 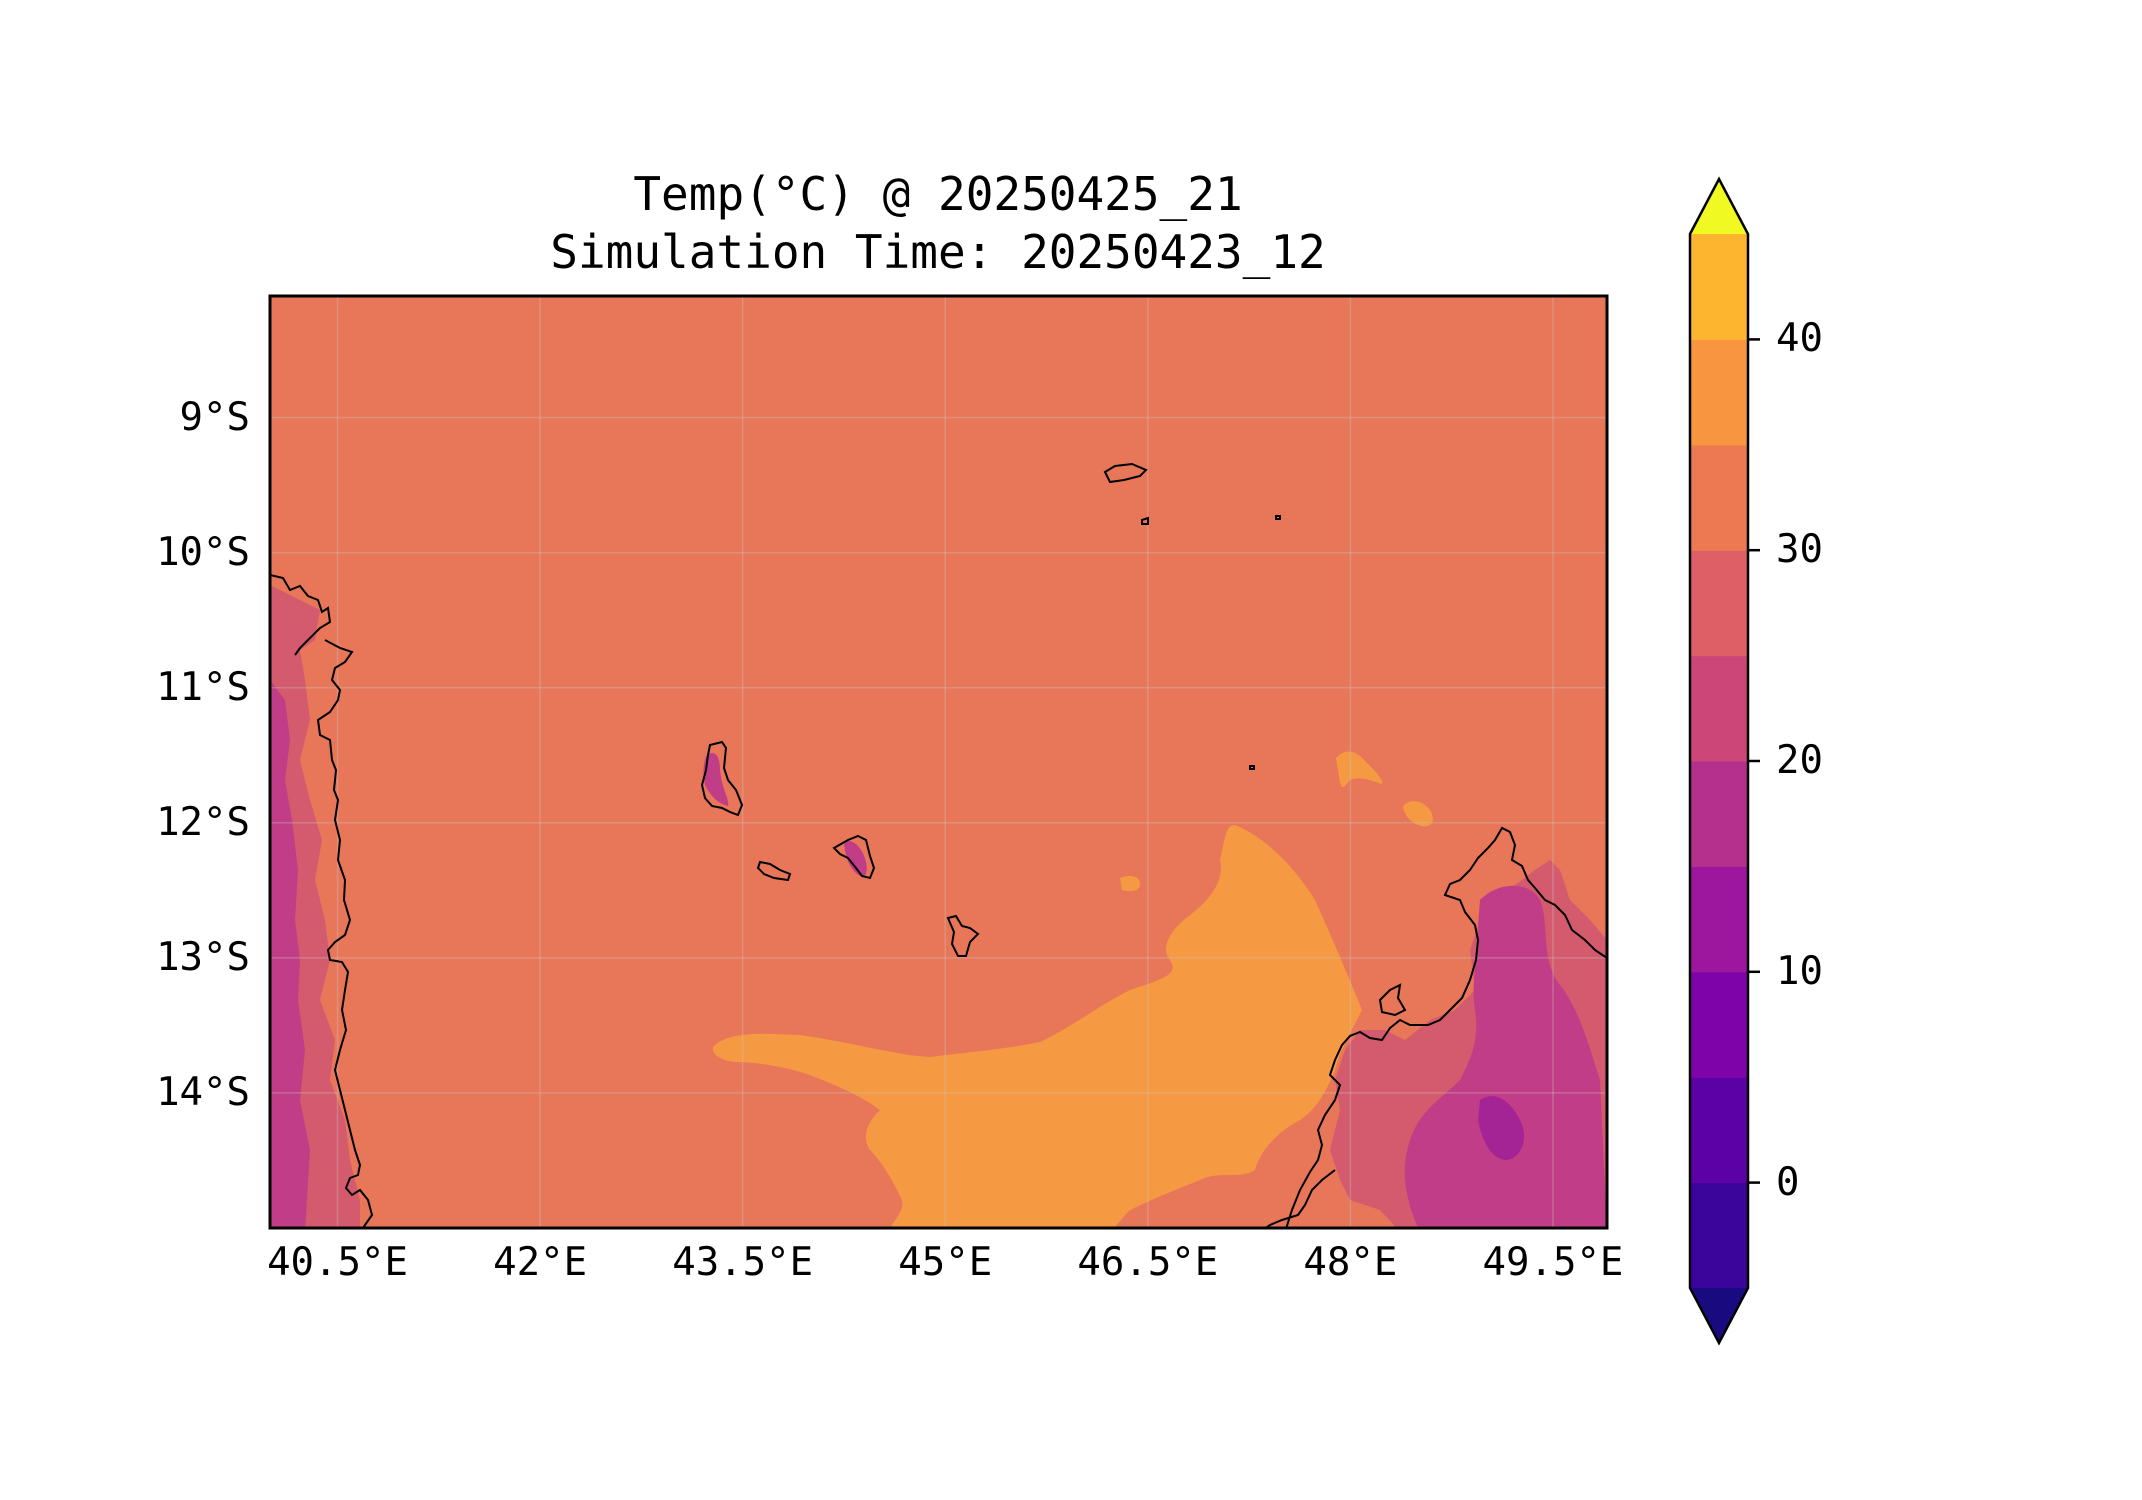 What do you see at coordinates (743, 1262) in the screenshot?
I see `lon-tick-label: 43.5°E` at bounding box center [743, 1262].